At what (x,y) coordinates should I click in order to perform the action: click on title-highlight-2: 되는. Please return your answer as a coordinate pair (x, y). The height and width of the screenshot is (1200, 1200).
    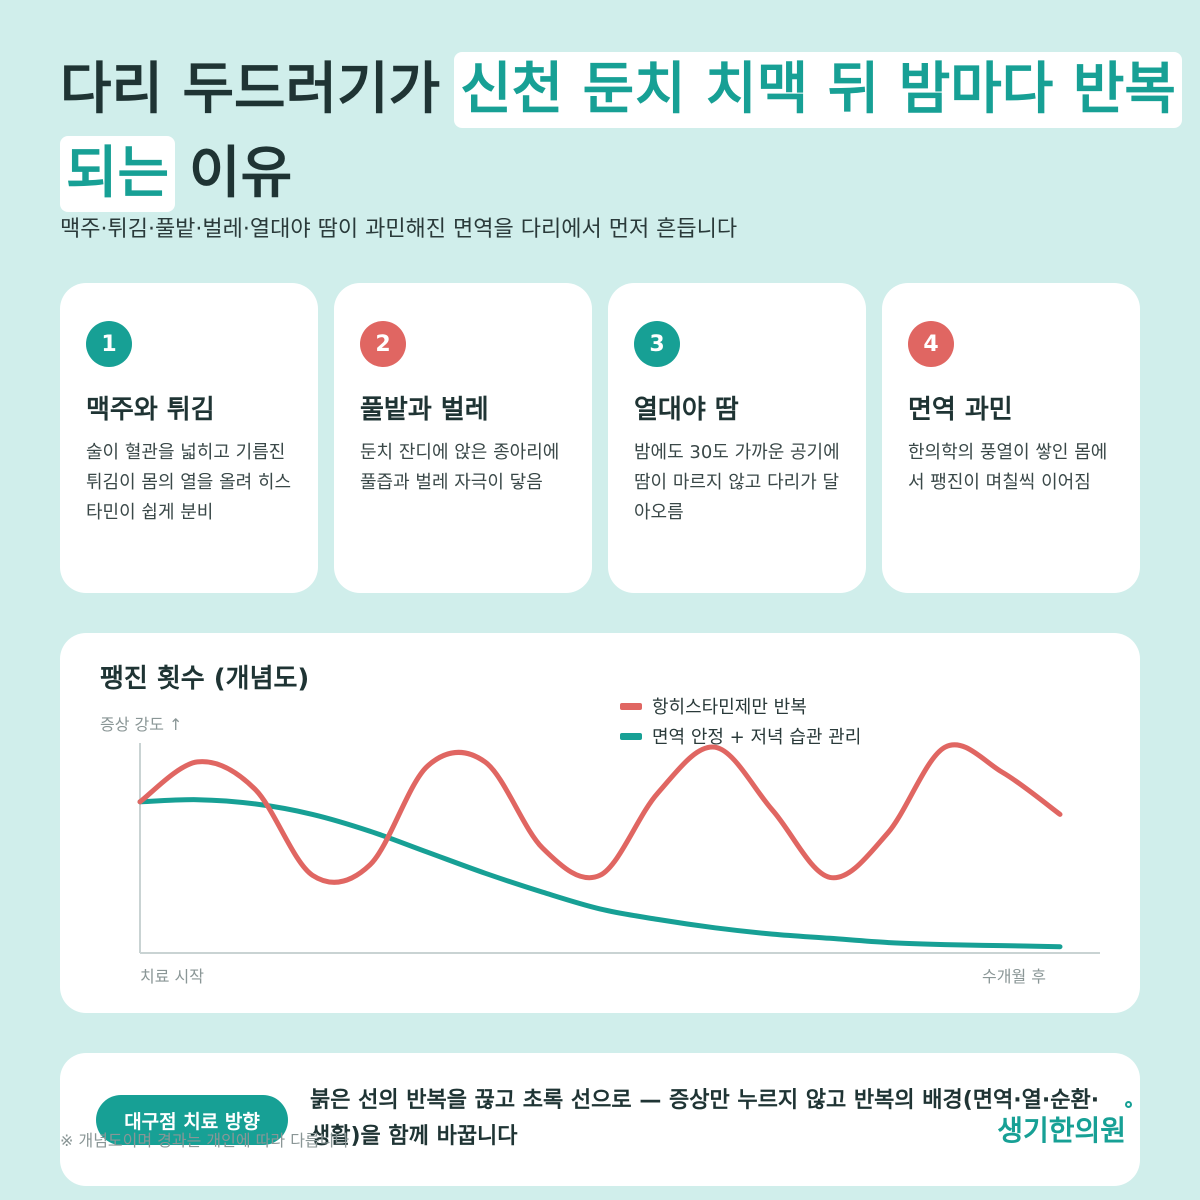
    Looking at the image, I should click on (118, 174).